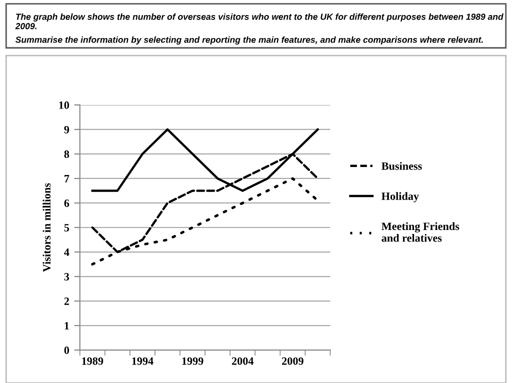 The height and width of the screenshot is (383, 512). I want to click on x-tick-label: 1994, so click(143, 361).